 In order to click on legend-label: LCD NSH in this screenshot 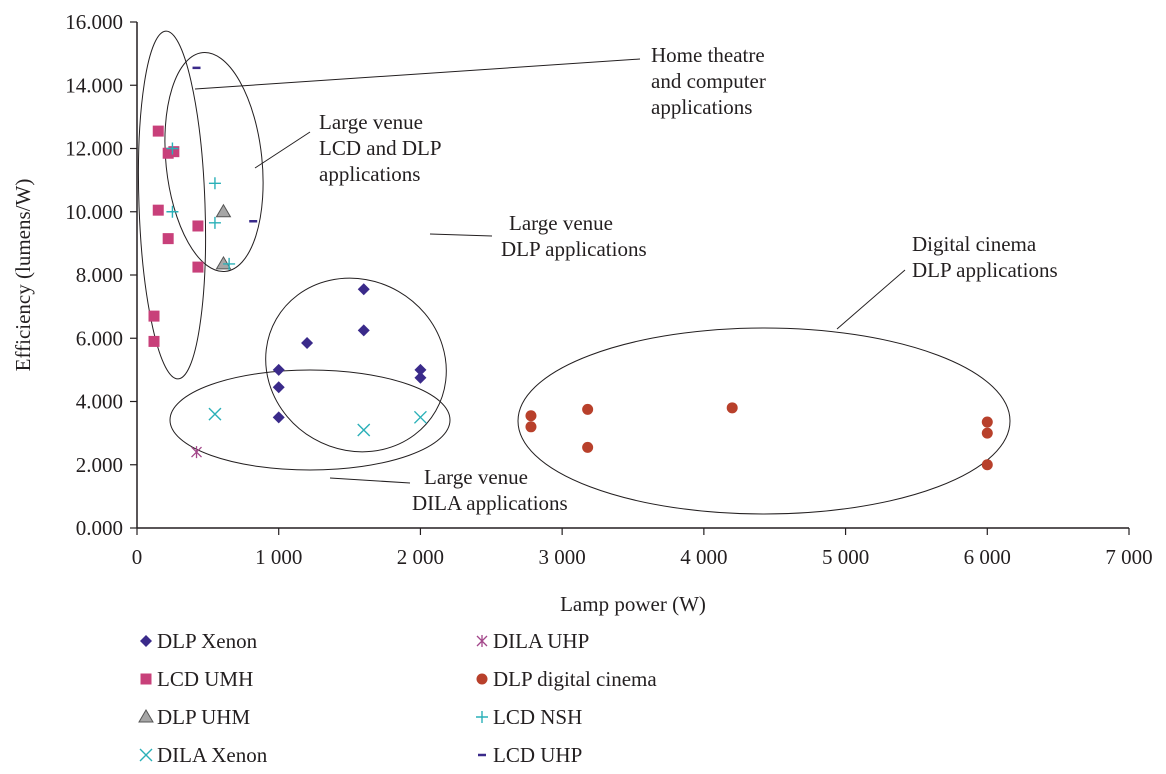, I will do `click(537, 717)`.